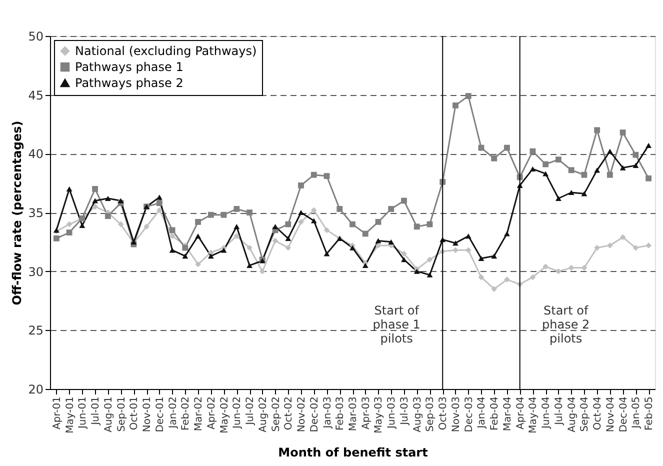  Describe the element at coordinates (134, 413) in the screenshot. I see `x-tick-label: Oct-01` at that location.